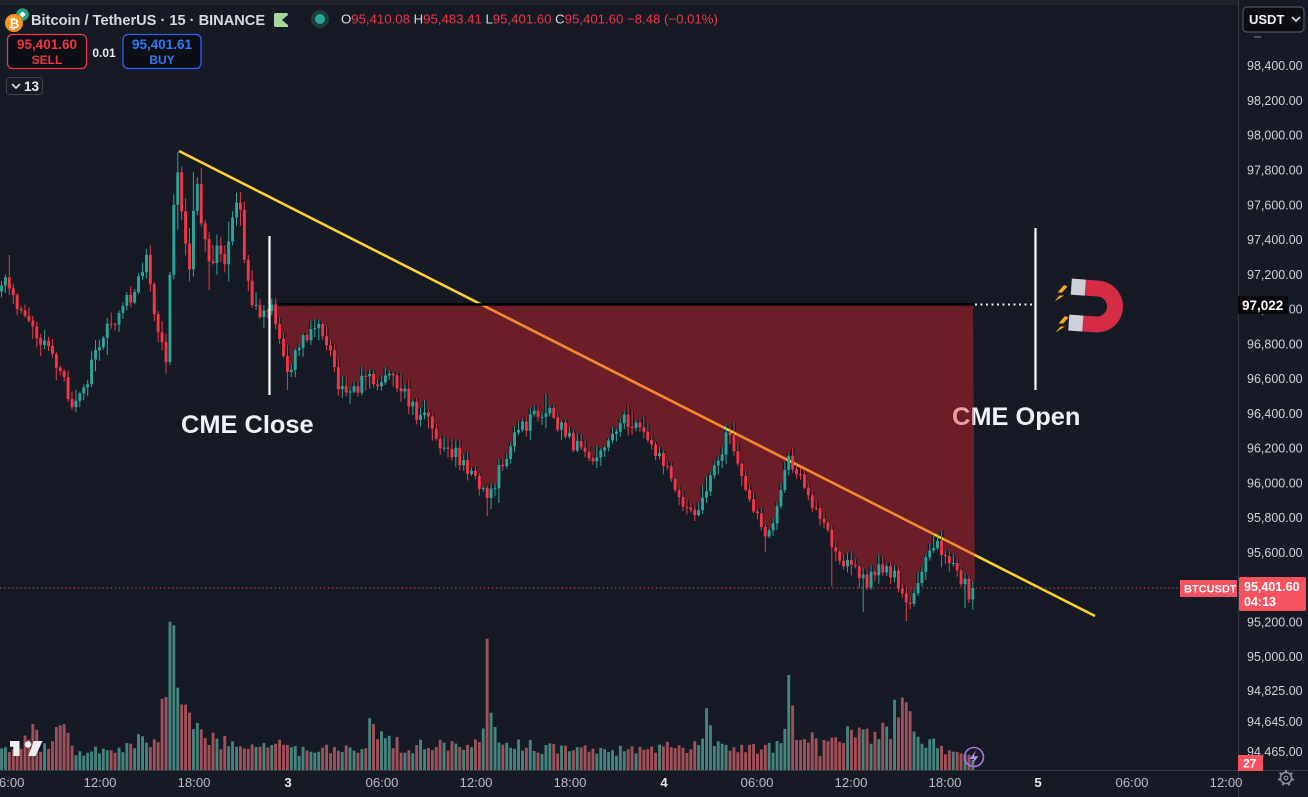  I want to click on svg-text: 0.01, so click(104, 53).